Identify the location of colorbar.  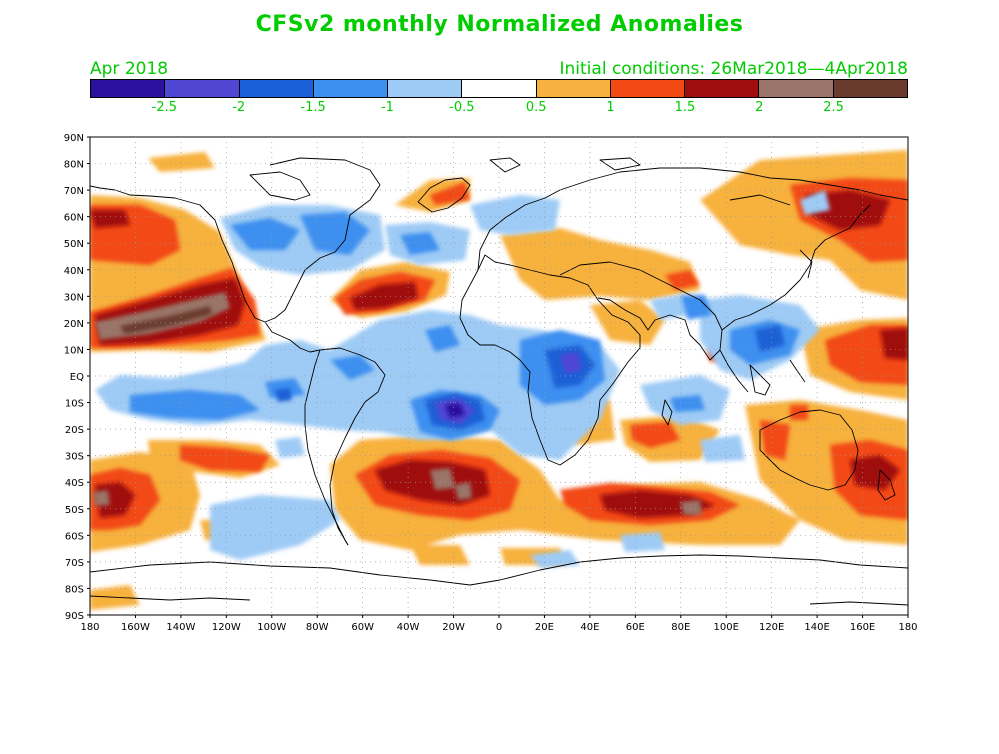
(499, 88).